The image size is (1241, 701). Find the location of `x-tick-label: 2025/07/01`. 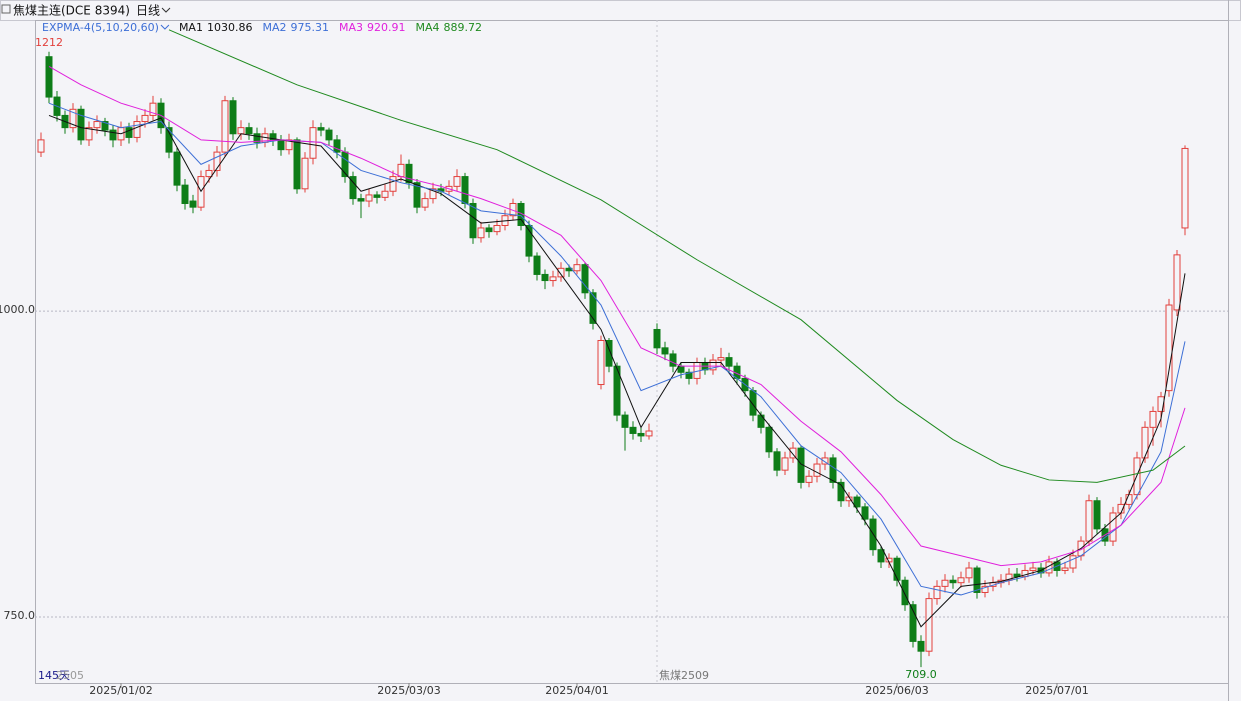

x-tick-label: 2025/07/01 is located at coordinates (1056, 690).